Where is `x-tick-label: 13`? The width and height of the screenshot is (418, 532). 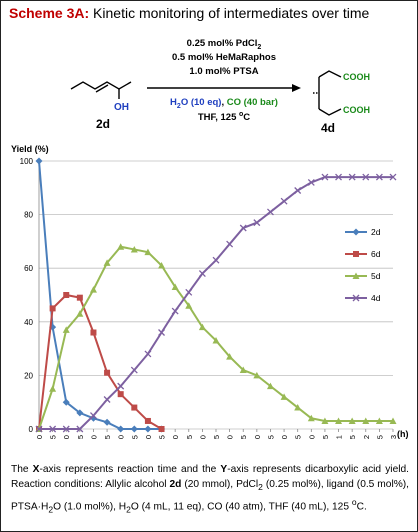 x-tick-label: 13 is located at coordinates (393, 437).